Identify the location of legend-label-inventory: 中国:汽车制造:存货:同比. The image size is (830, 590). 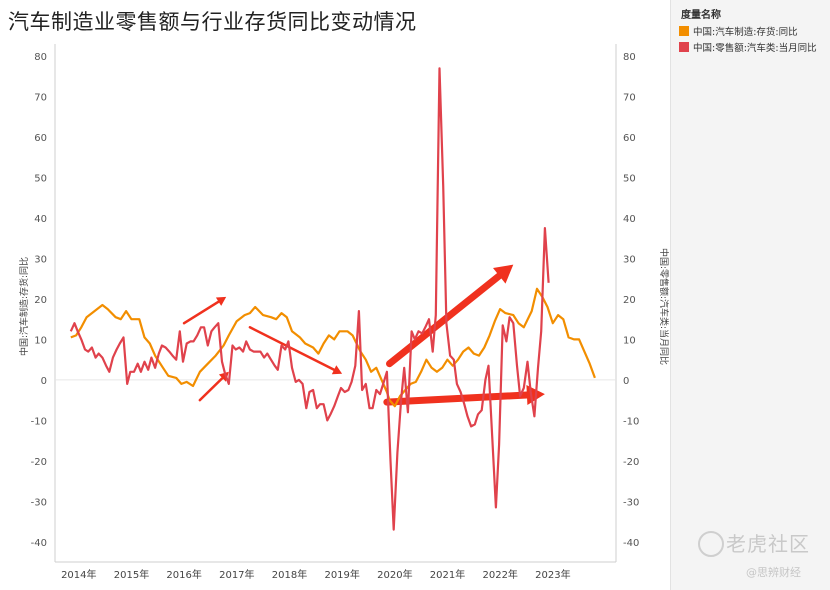
(745, 32).